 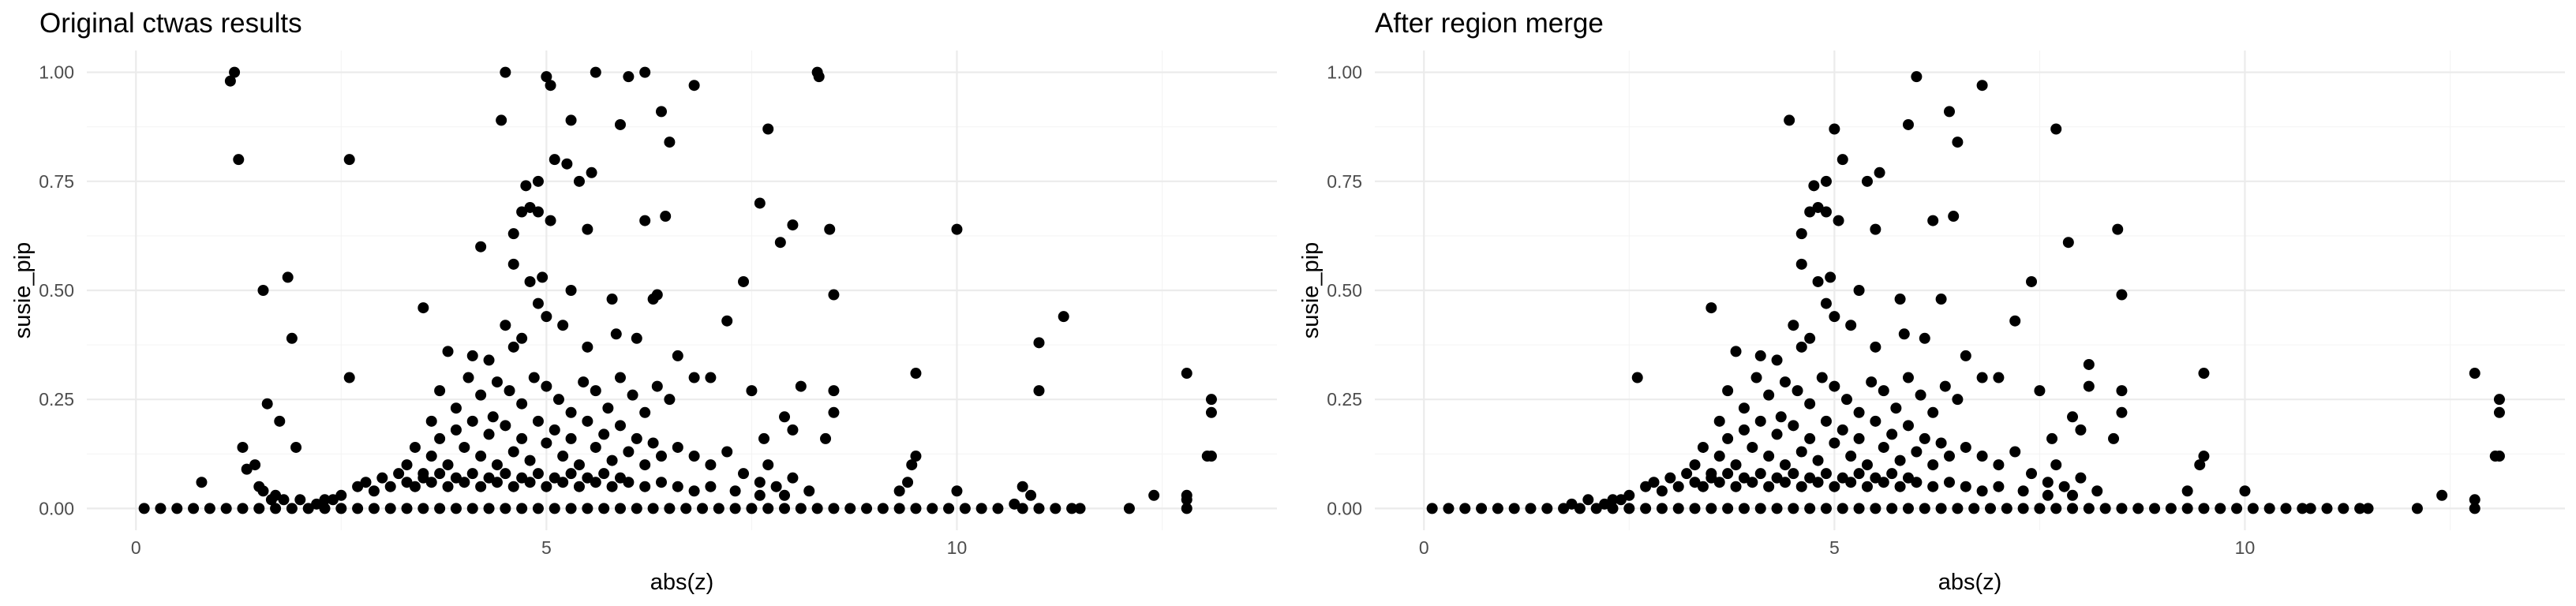 What do you see at coordinates (56, 399) in the screenshot?
I see `y-tick-label: 0.25` at bounding box center [56, 399].